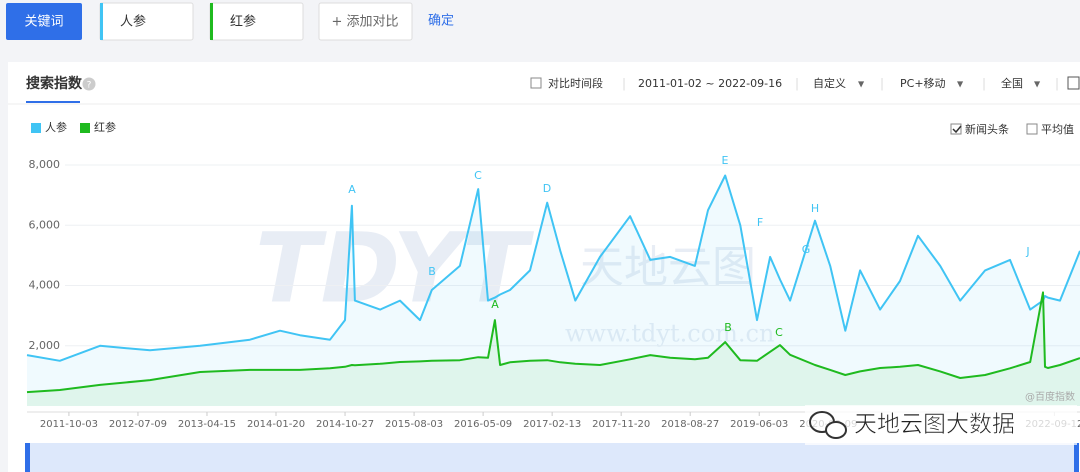  I want to click on annotation: G, so click(806, 249).